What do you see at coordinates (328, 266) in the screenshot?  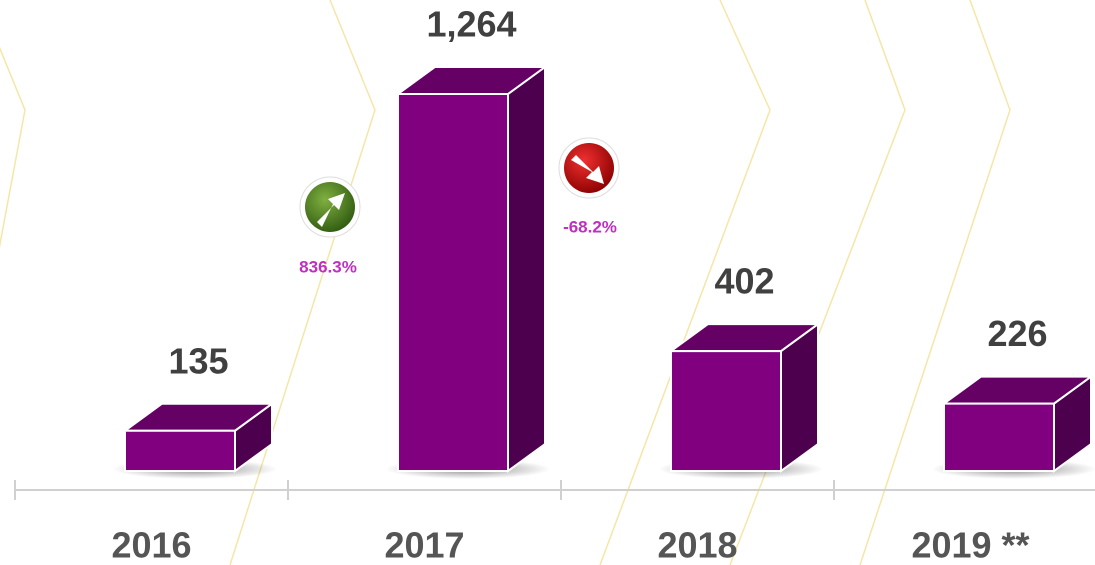 I see `annotation: 836.3%` at bounding box center [328, 266].